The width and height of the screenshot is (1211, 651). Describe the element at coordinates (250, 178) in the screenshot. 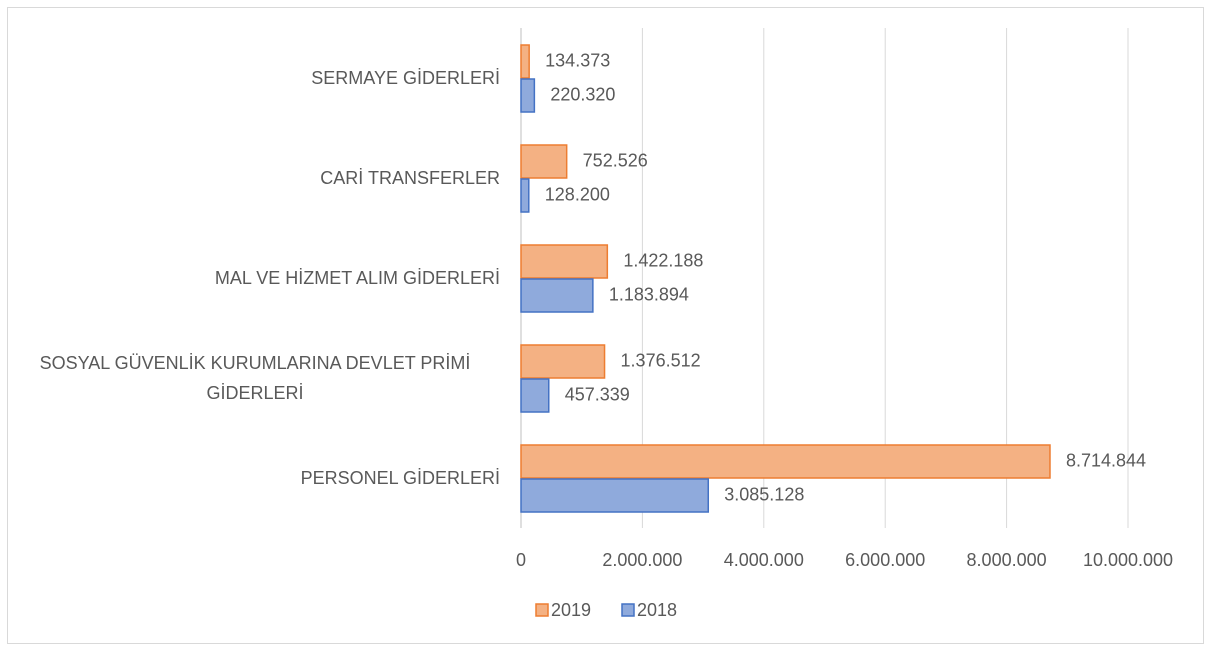

I see `y-tick-label: CARİ TRANSFERLER` at that location.